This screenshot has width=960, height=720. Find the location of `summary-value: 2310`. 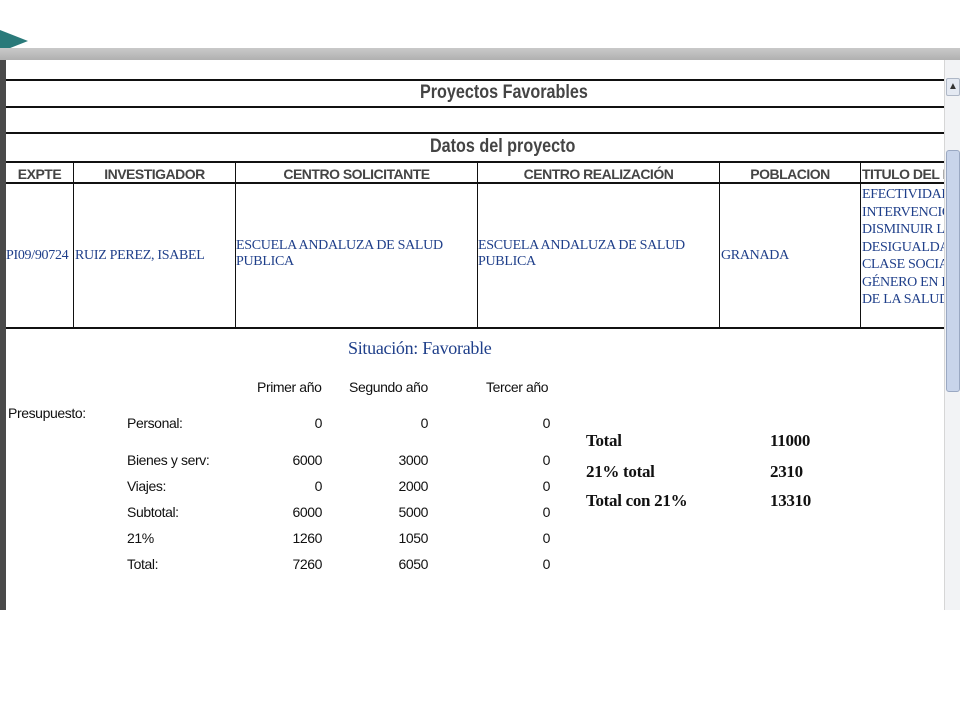

summary-value: 2310 is located at coordinates (786, 471).